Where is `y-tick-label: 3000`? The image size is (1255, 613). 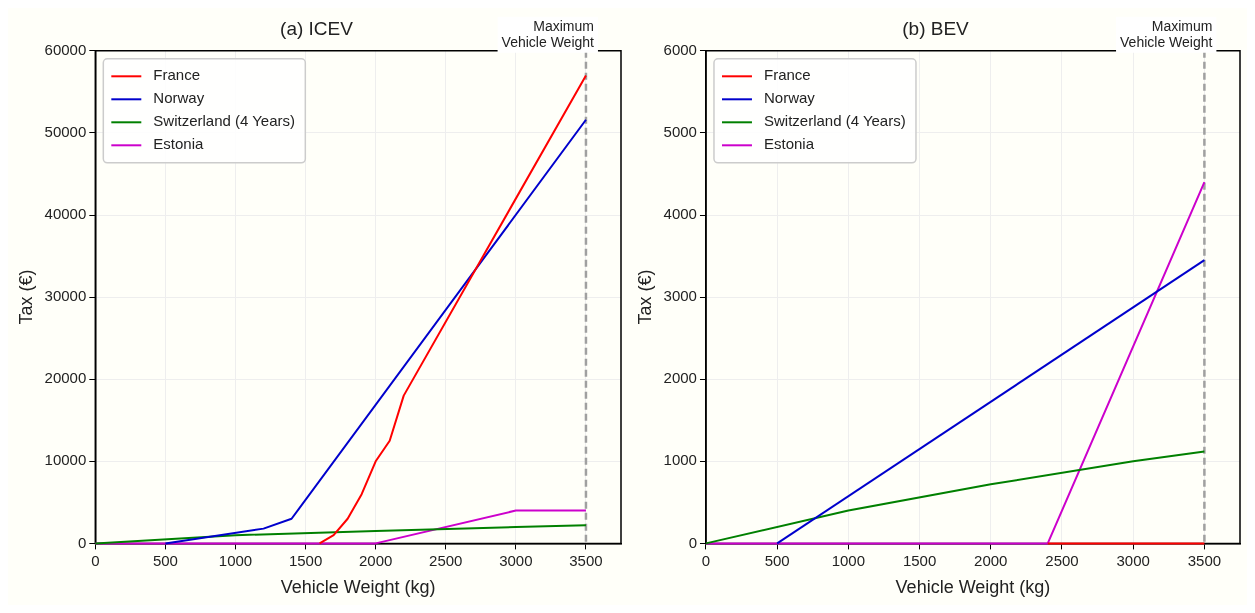 y-tick-label: 3000 is located at coordinates (680, 296).